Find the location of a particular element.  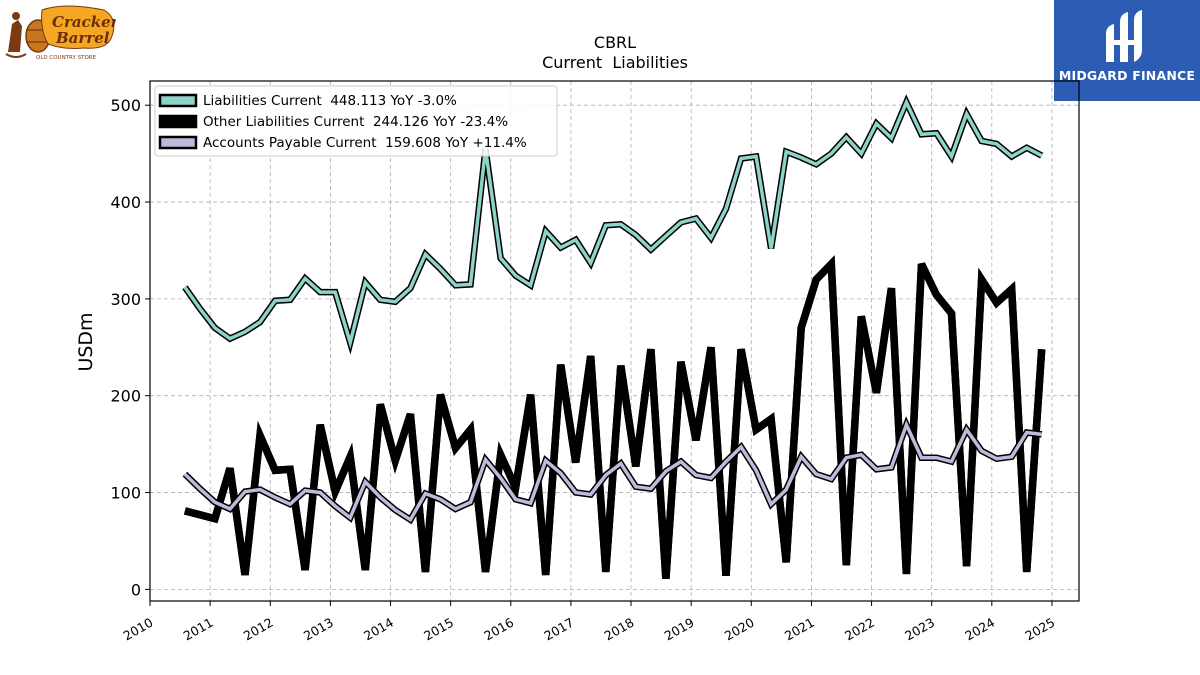

midgard-finance-logo: MIDGARD FINANCE is located at coordinates (1127, 50).